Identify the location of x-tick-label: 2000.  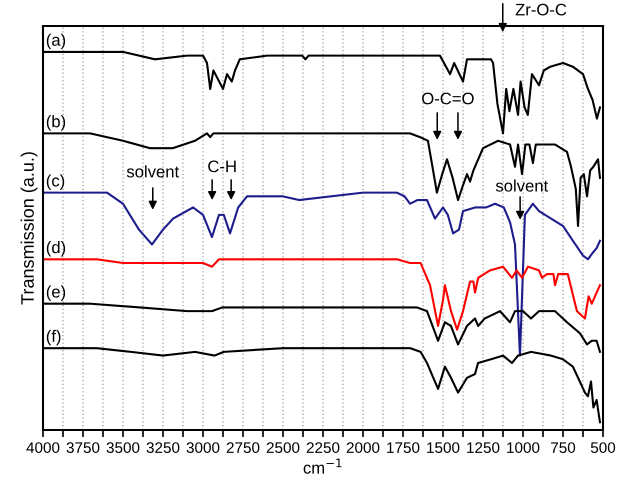
(363, 448).